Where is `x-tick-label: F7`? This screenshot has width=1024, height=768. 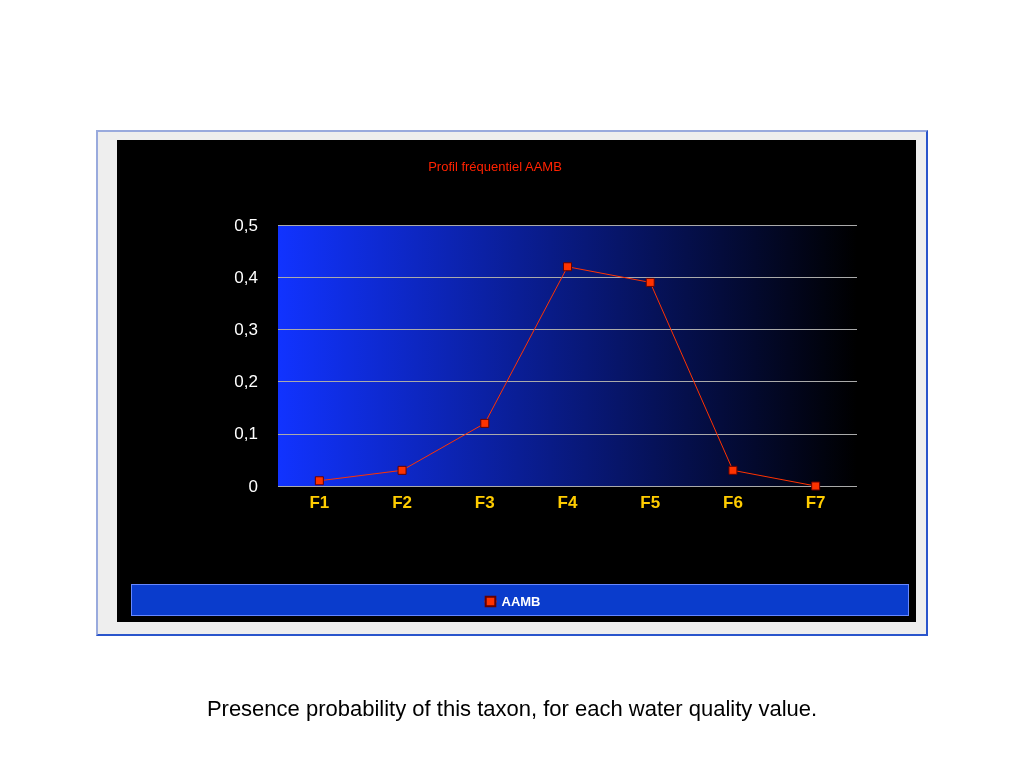 x-tick-label: F7 is located at coordinates (815, 502).